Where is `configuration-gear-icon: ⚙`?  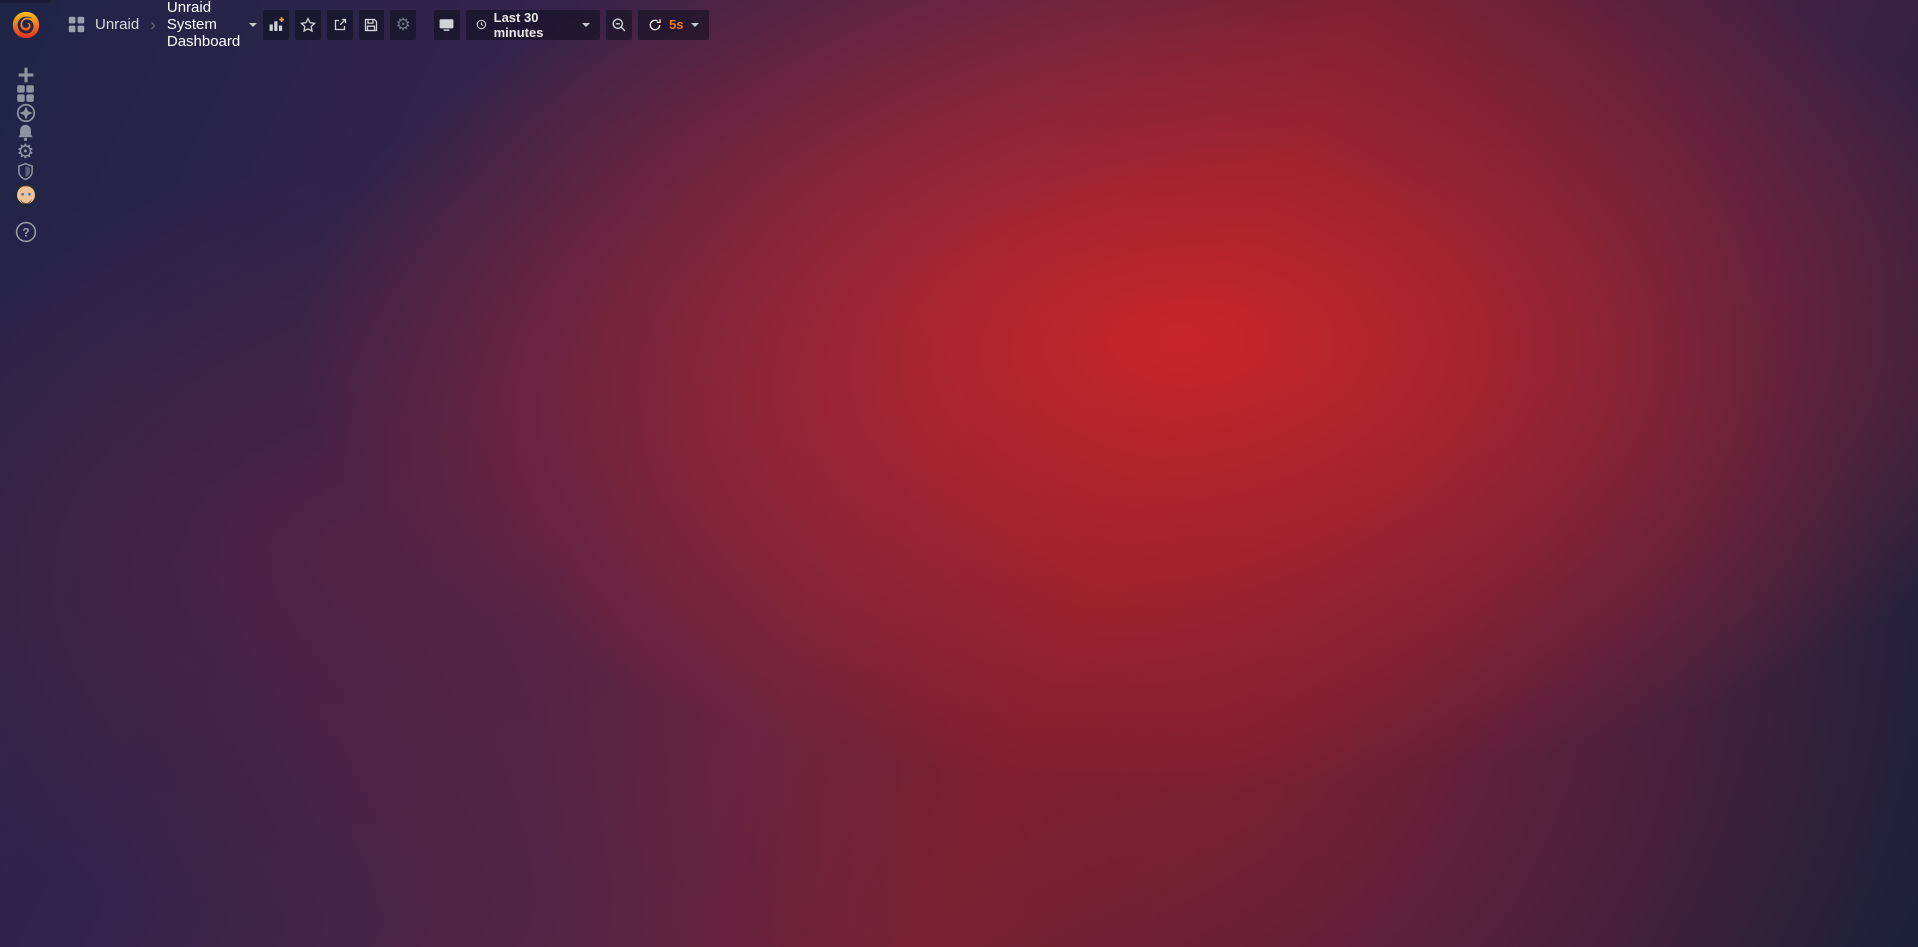 configuration-gear-icon: ⚙ is located at coordinates (25, 152).